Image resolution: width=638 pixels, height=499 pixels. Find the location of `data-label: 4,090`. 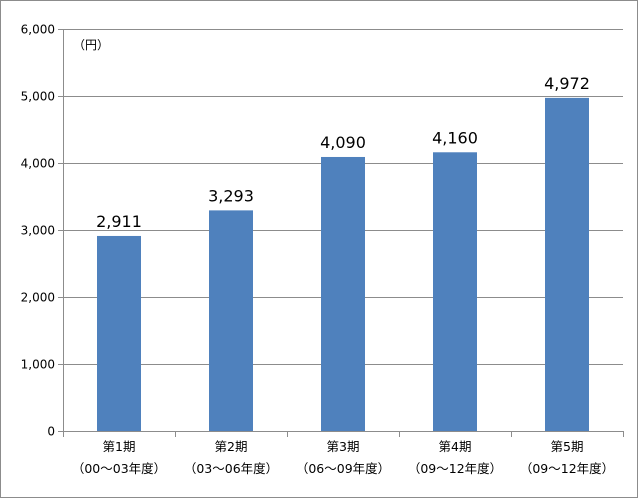

data-label: 4,090 is located at coordinates (343, 142).